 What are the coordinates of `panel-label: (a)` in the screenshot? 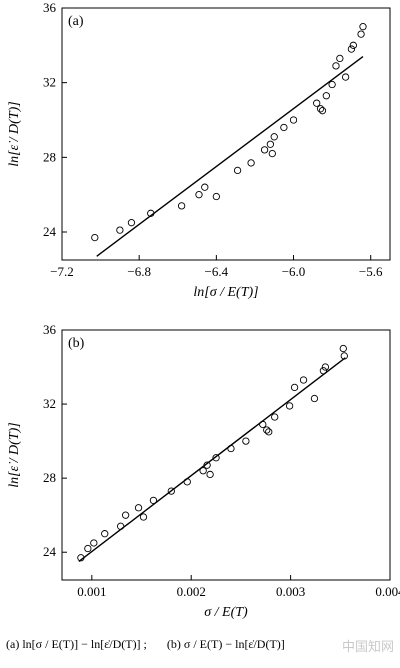 It's located at (76, 21).